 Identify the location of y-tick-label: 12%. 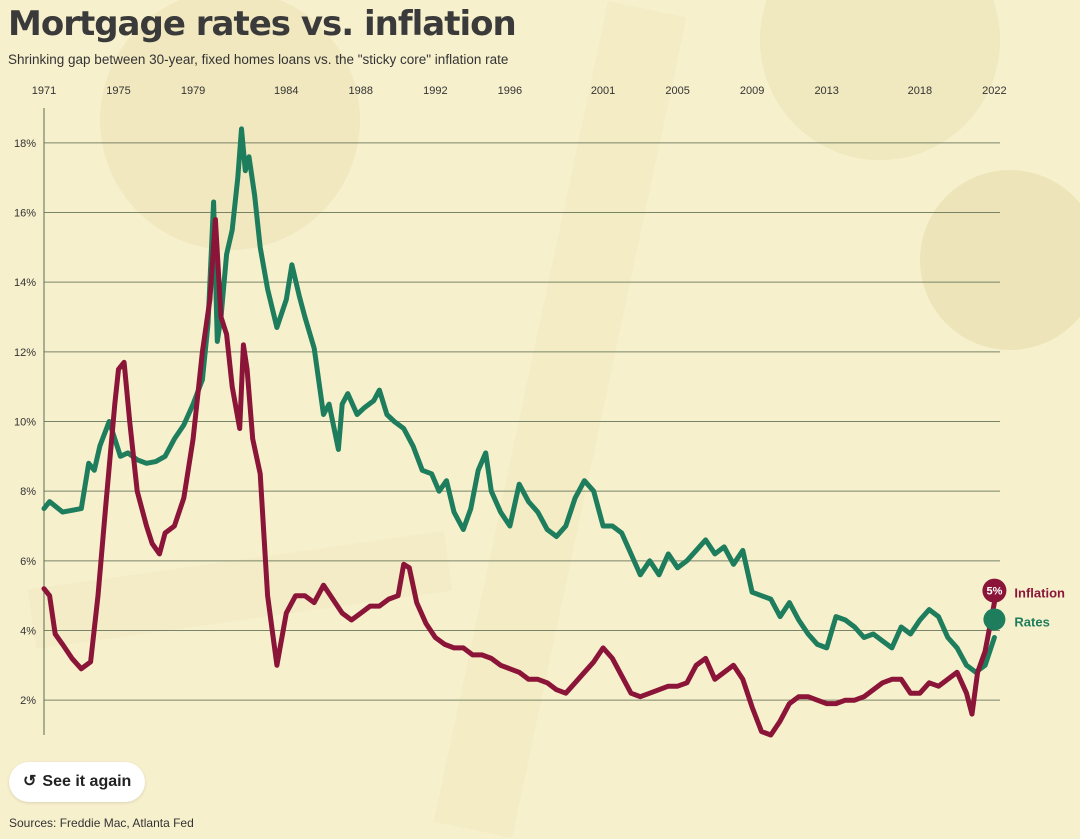
(25, 353).